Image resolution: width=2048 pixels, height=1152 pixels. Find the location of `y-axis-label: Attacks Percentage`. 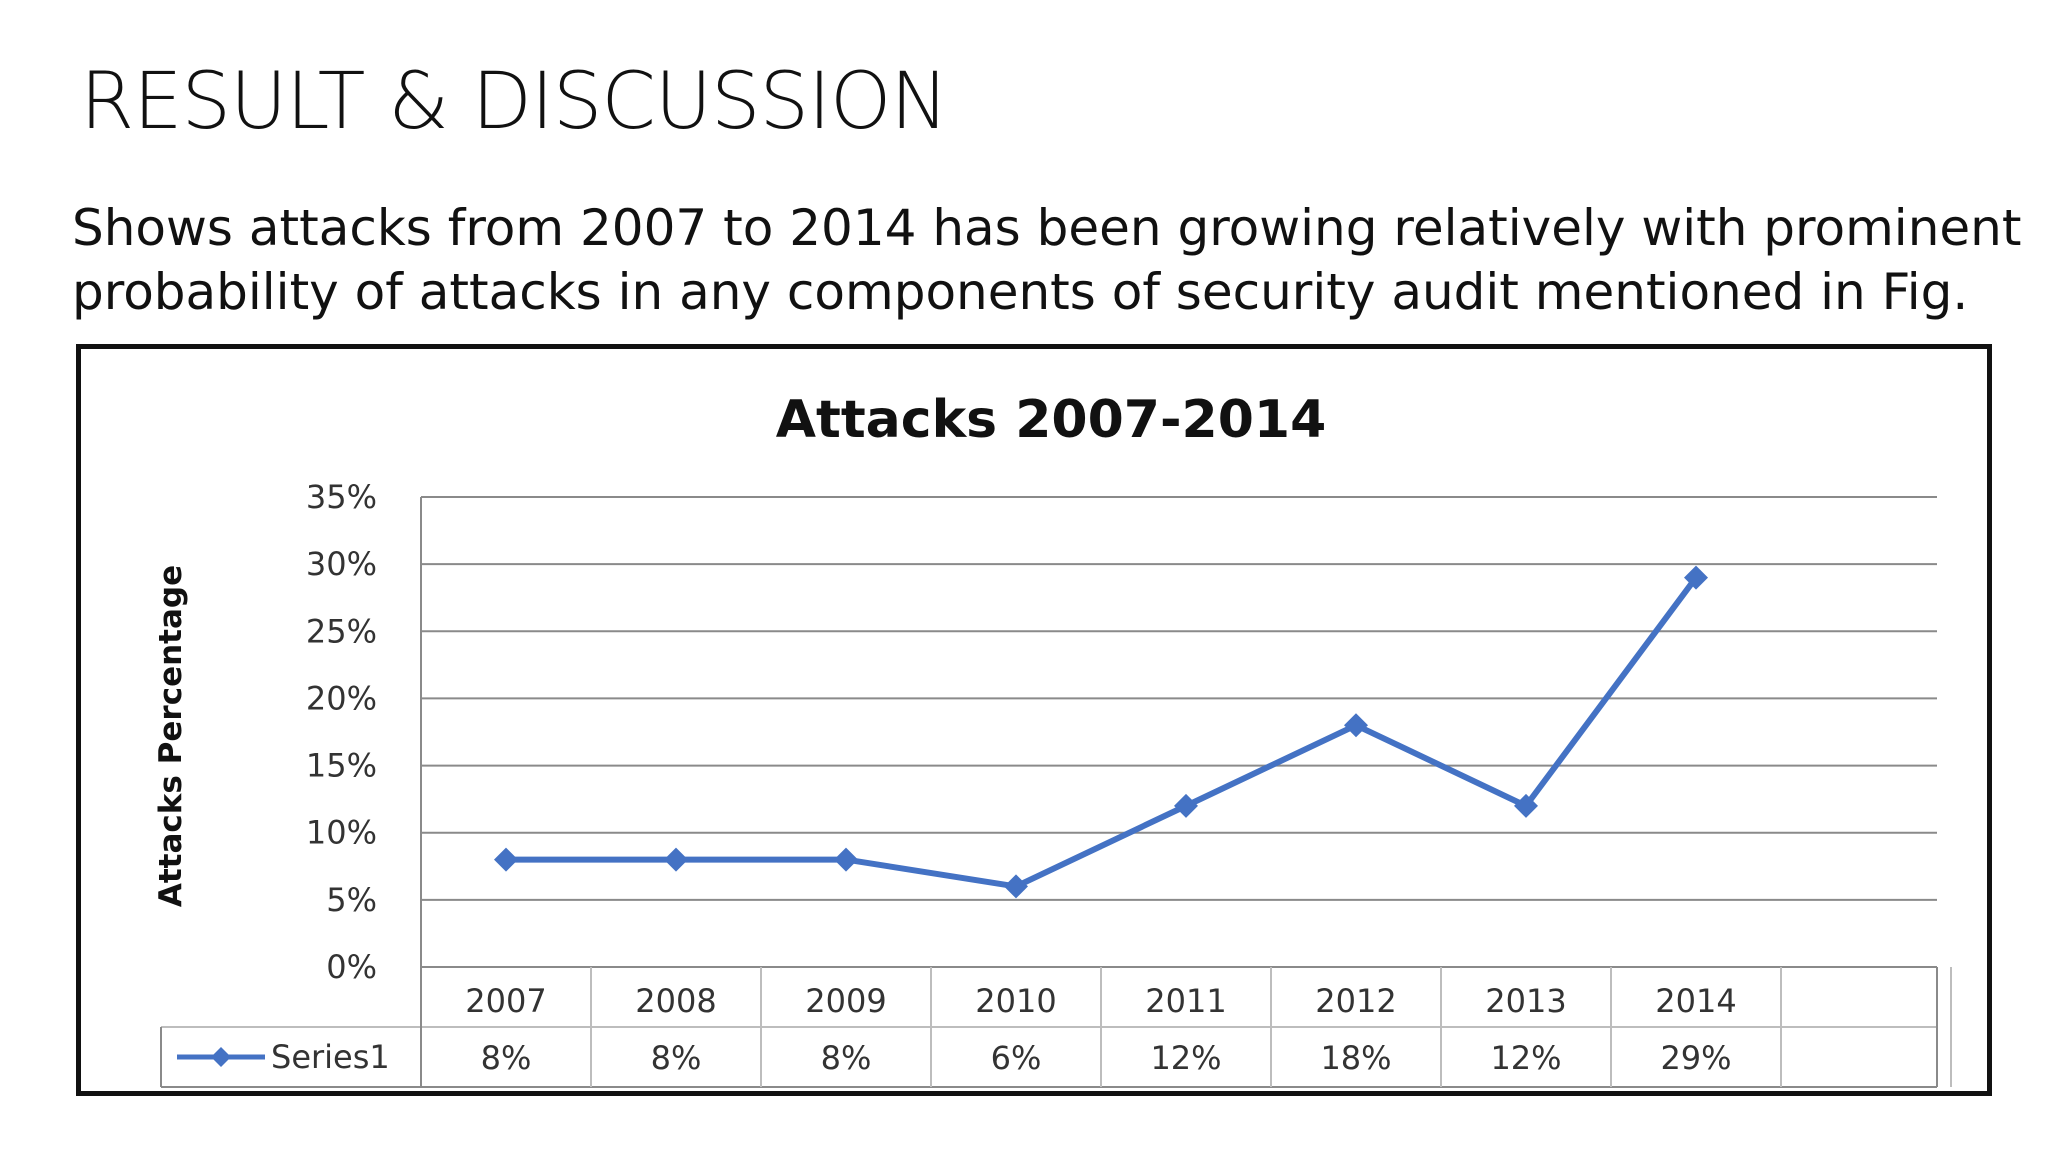

y-axis-label: Attacks Percentage is located at coordinates (171, 736).